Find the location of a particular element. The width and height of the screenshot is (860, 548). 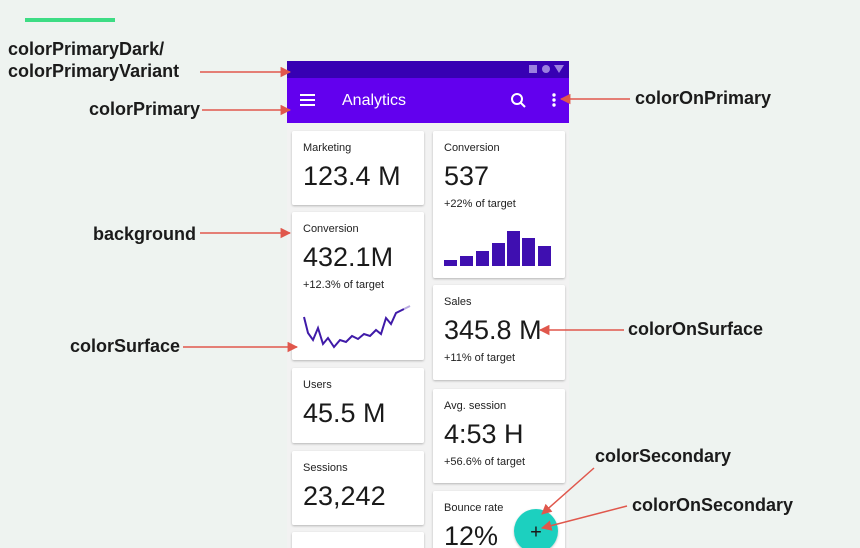

card-note: +56.6% of target is located at coordinates (484, 462).